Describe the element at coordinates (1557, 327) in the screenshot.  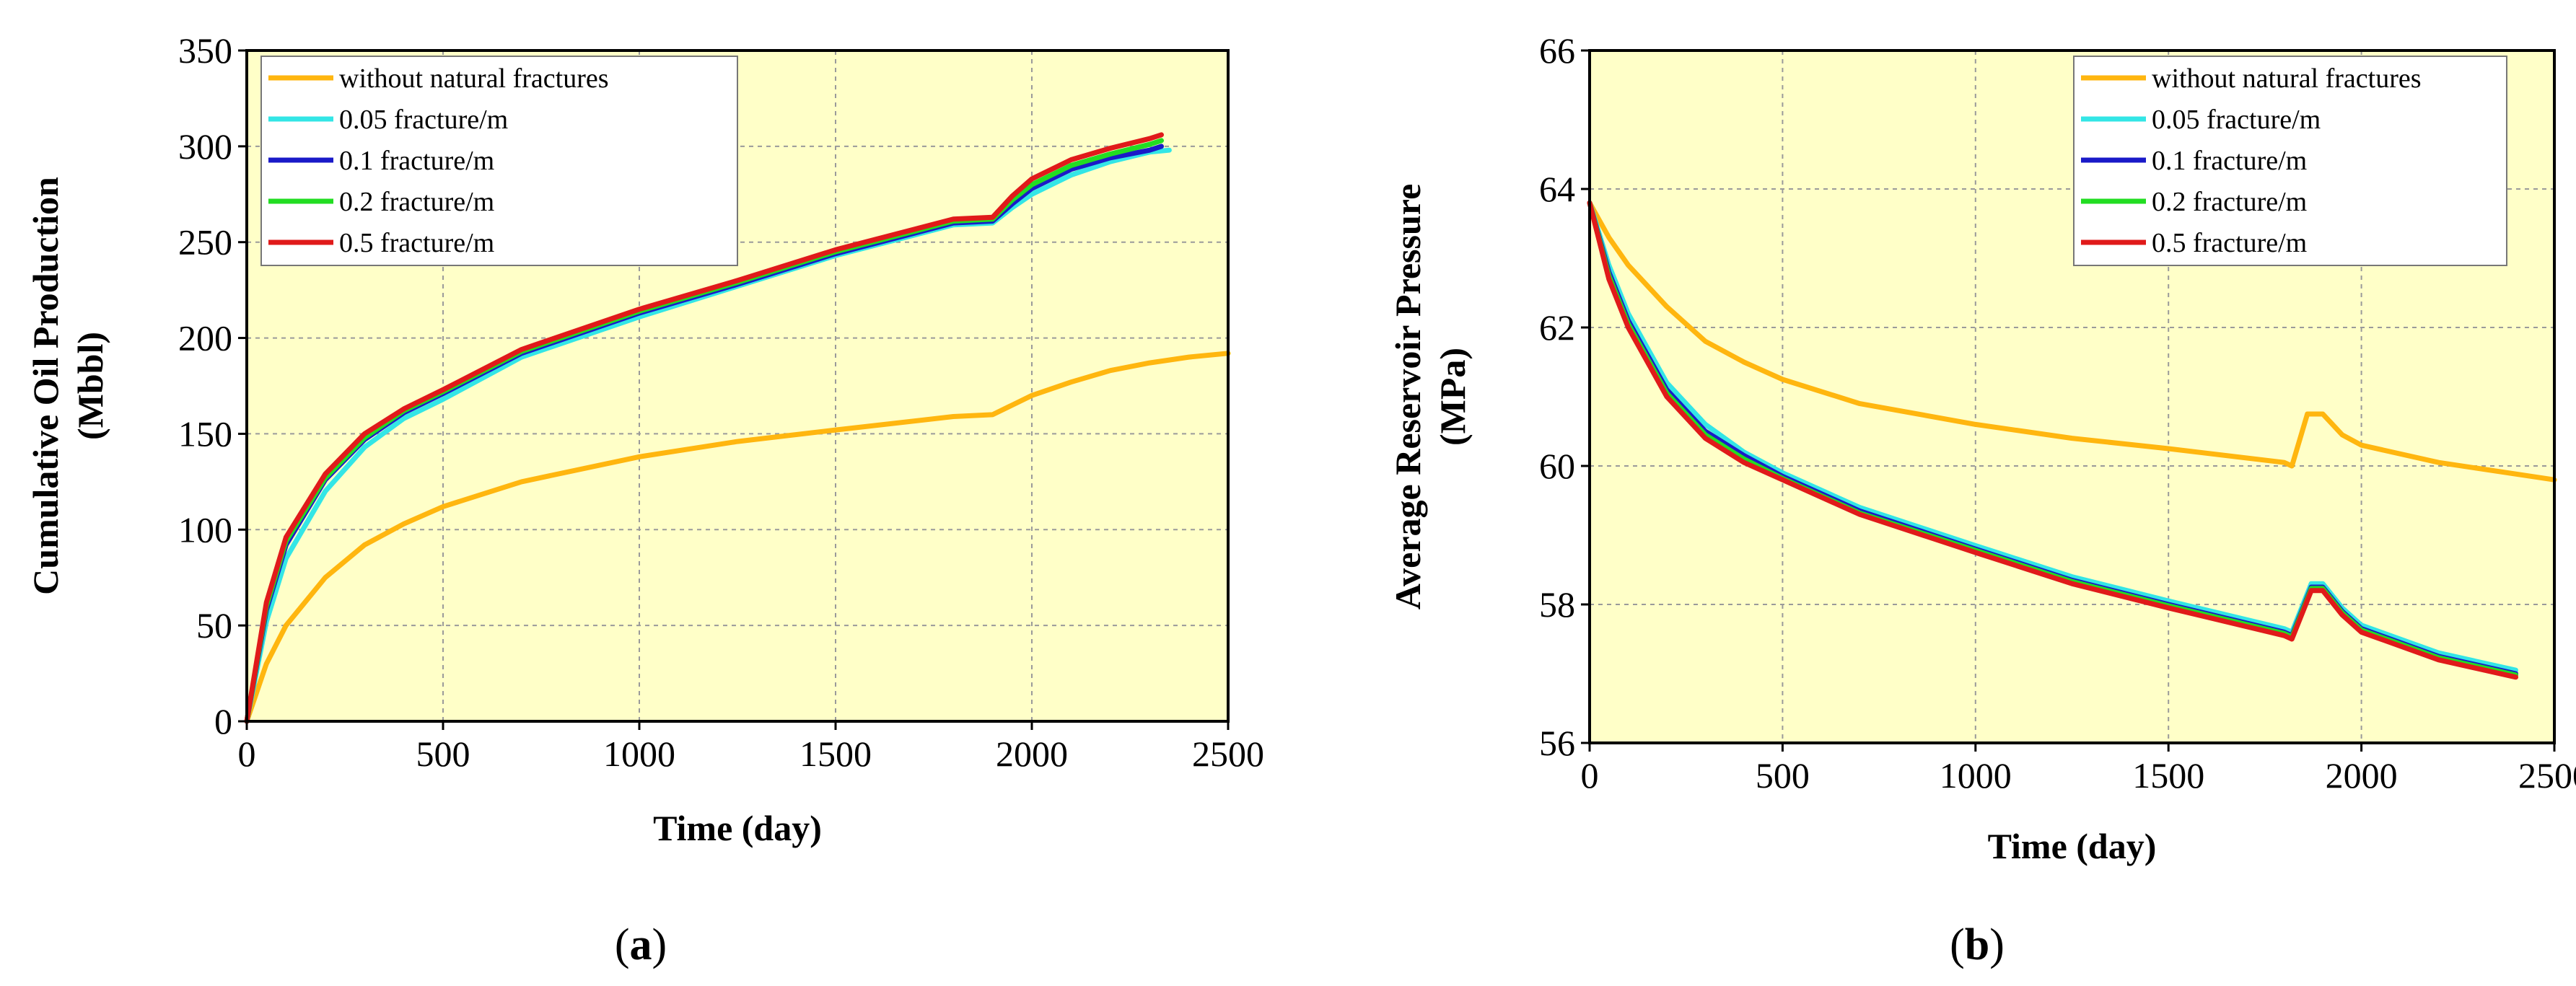
I see `y-tick-label: 62` at that location.